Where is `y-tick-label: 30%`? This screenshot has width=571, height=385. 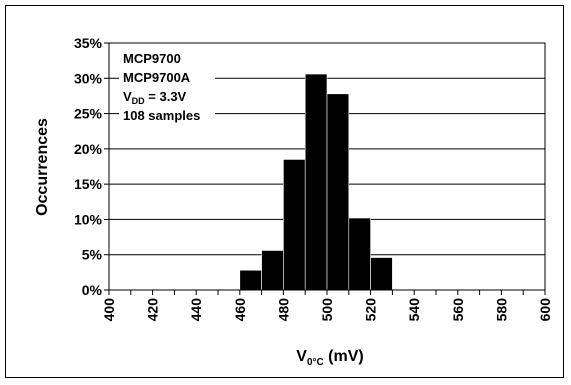
y-tick-label: 30% is located at coordinates (88, 78).